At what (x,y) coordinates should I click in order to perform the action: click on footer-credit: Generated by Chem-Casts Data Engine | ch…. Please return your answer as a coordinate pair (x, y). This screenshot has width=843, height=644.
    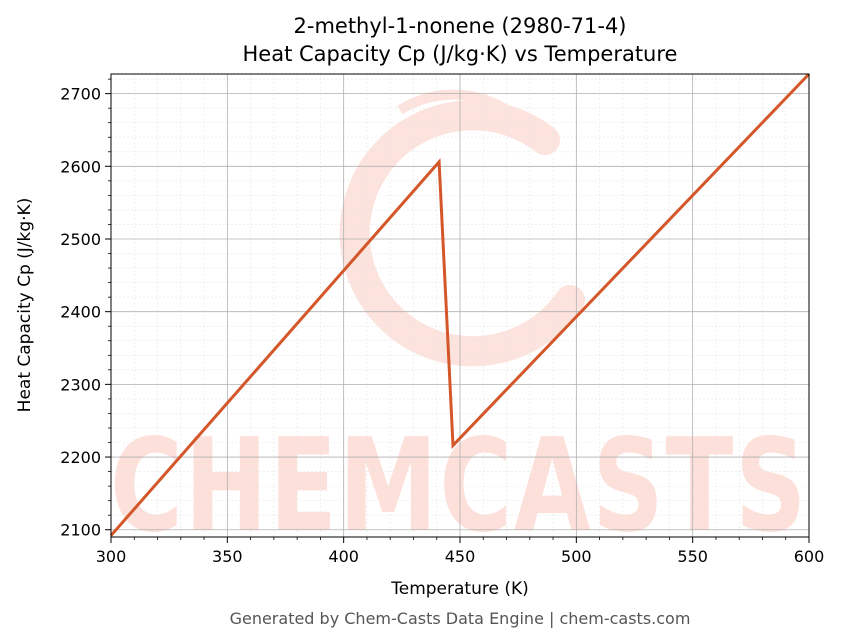
    Looking at the image, I should click on (460, 618).